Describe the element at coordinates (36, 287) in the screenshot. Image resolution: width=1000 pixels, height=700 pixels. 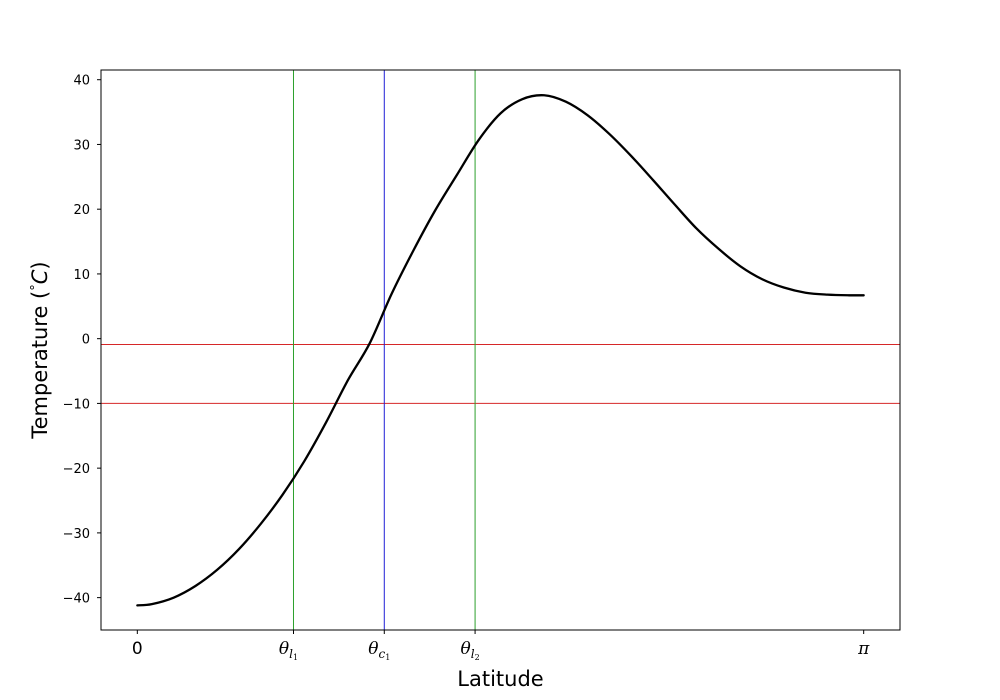
I see `y-axis-title-degree: °` at that location.